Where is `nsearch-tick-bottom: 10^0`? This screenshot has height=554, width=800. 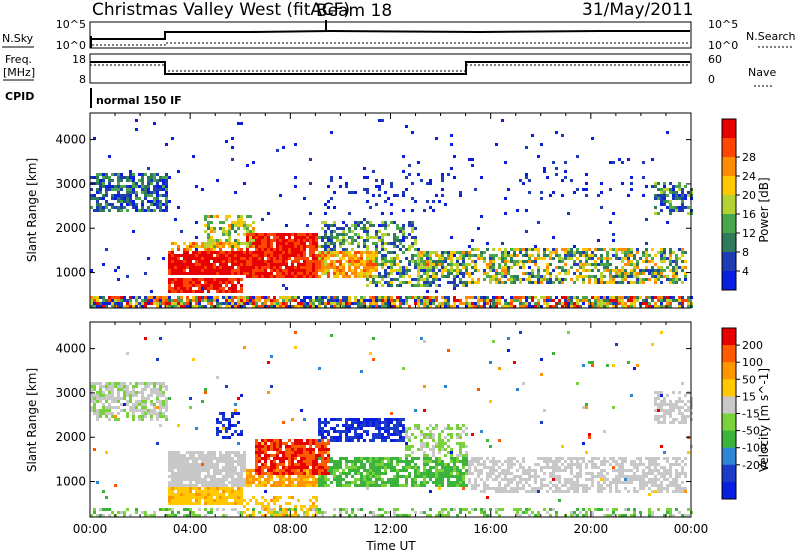
nsearch-tick-bottom: 10^0 is located at coordinates (723, 45).